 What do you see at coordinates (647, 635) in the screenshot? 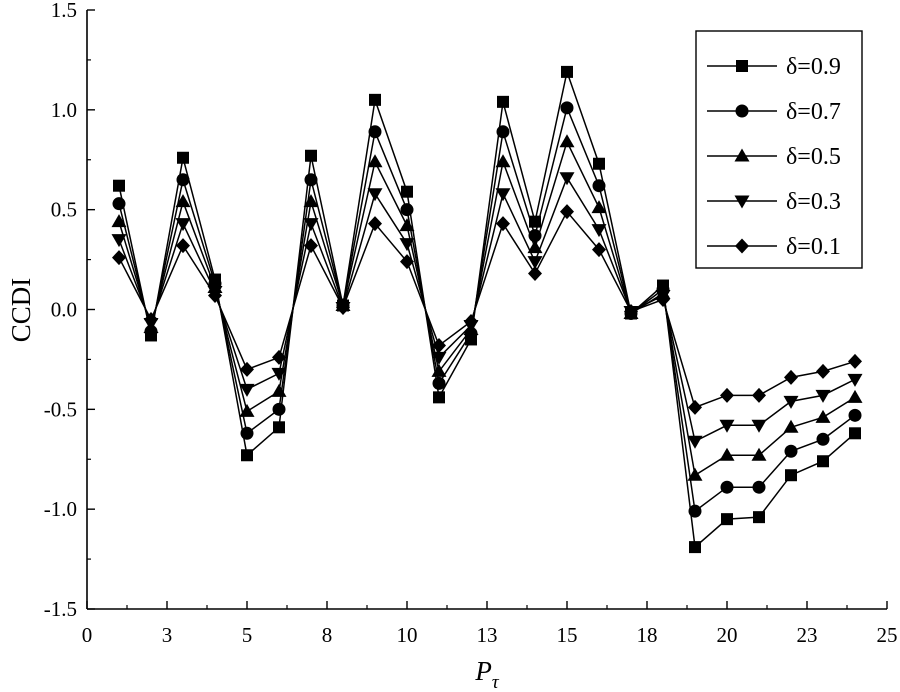
I see `x-tick-label: 18` at bounding box center [647, 635].